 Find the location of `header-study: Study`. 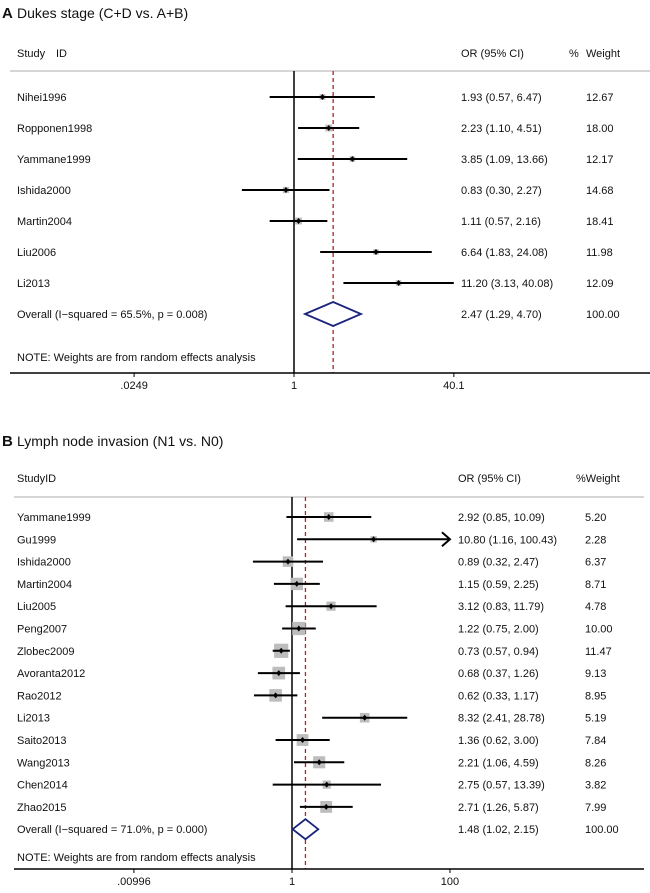

header-study: Study is located at coordinates (31, 54).